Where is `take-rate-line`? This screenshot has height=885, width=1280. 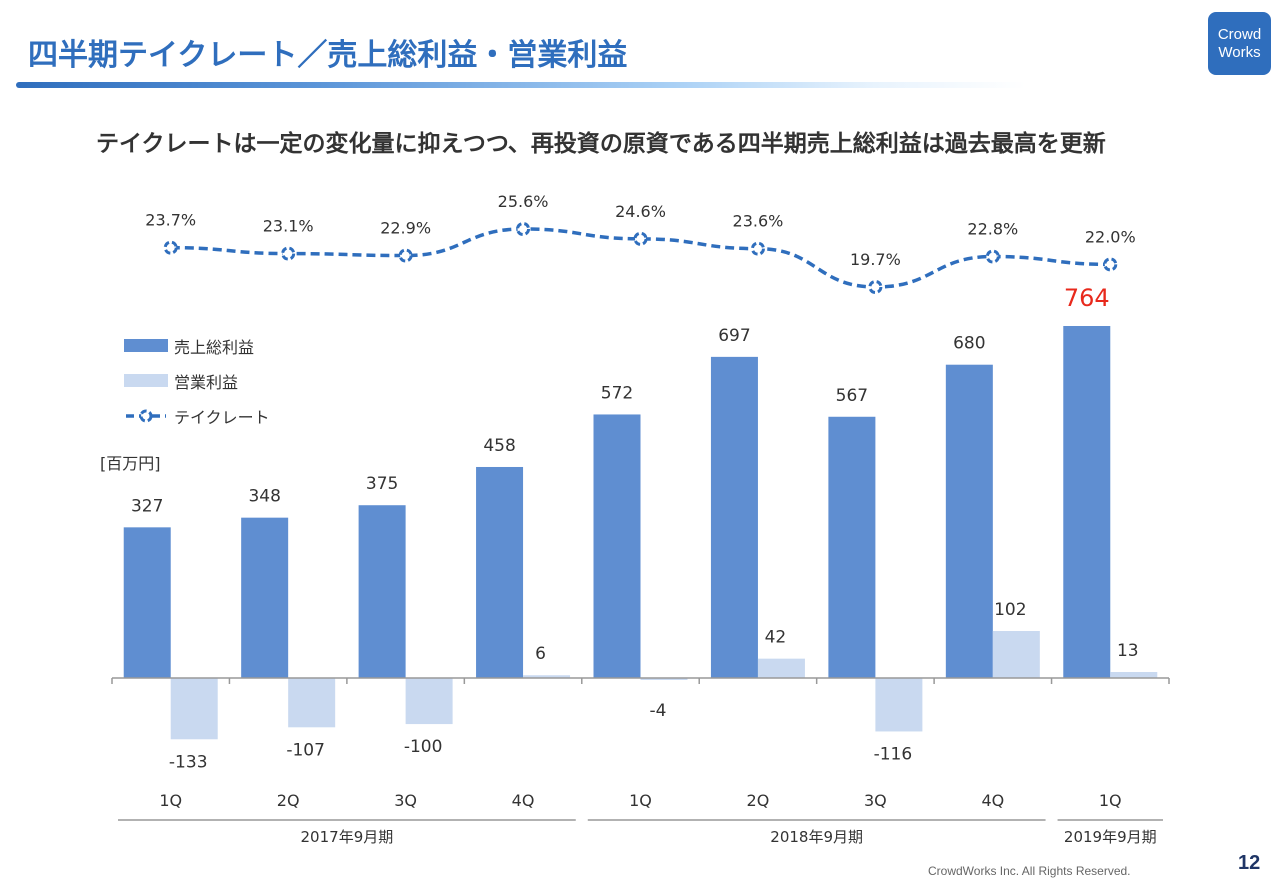 take-rate-line is located at coordinates (640, 258).